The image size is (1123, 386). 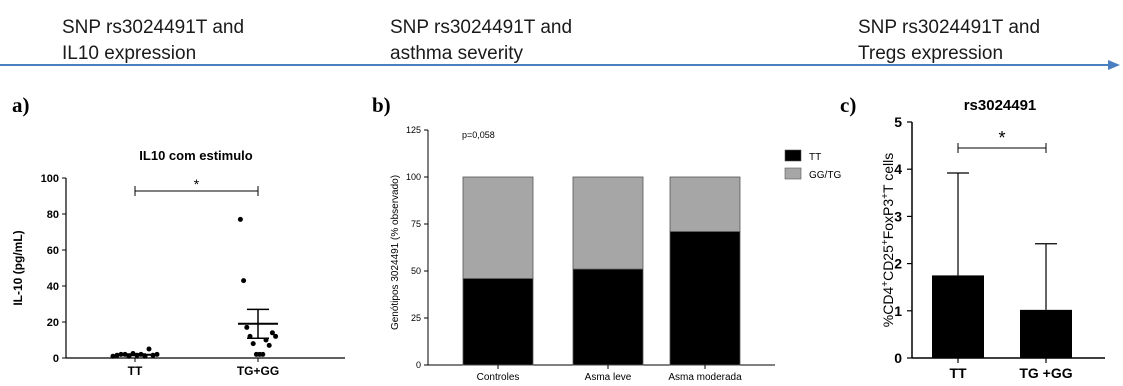 What do you see at coordinates (135, 371) in the screenshot?
I see `panel-a-x-tick-label: TT` at bounding box center [135, 371].